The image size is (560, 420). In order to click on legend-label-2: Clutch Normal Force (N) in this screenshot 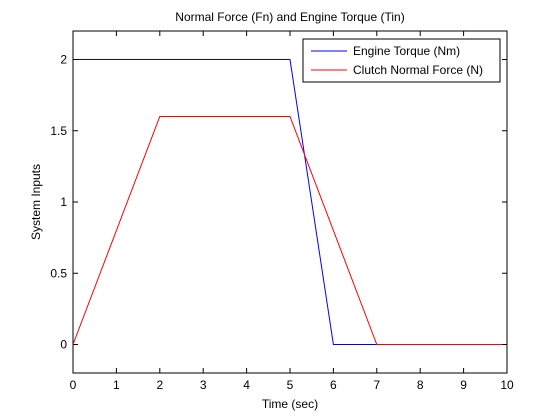, I will do `click(418, 70)`.